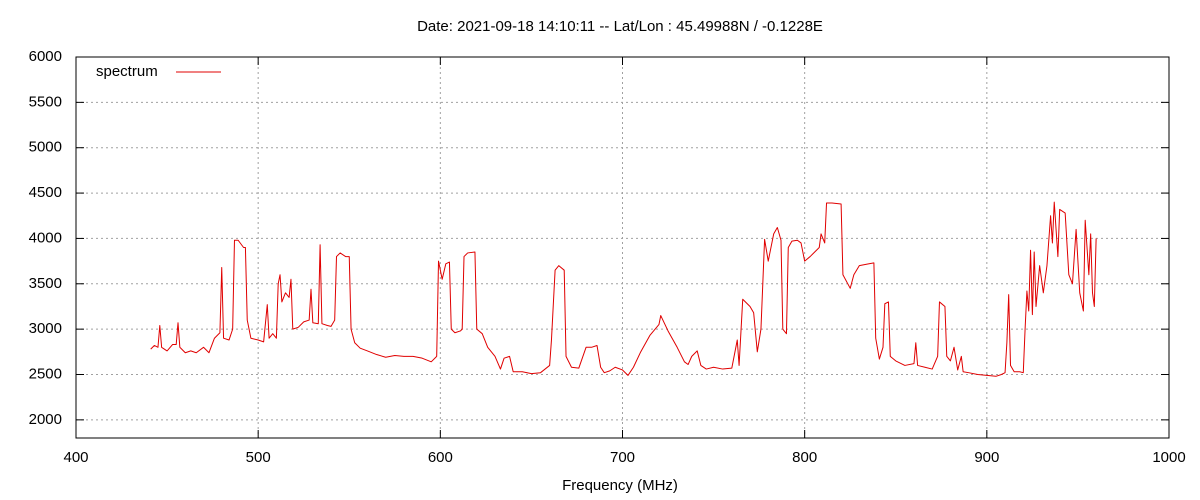  I want to click on y-tick-label: 2000, so click(45, 419).